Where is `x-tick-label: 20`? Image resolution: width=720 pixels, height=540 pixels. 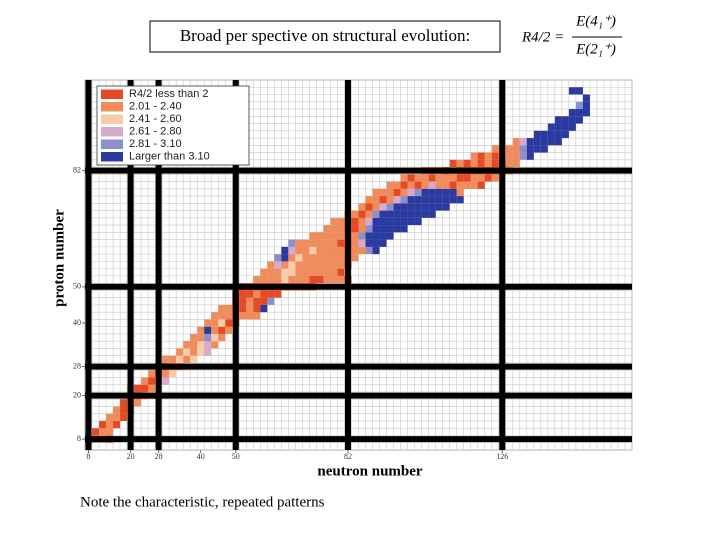 x-tick-label: 20 is located at coordinates (131, 456).